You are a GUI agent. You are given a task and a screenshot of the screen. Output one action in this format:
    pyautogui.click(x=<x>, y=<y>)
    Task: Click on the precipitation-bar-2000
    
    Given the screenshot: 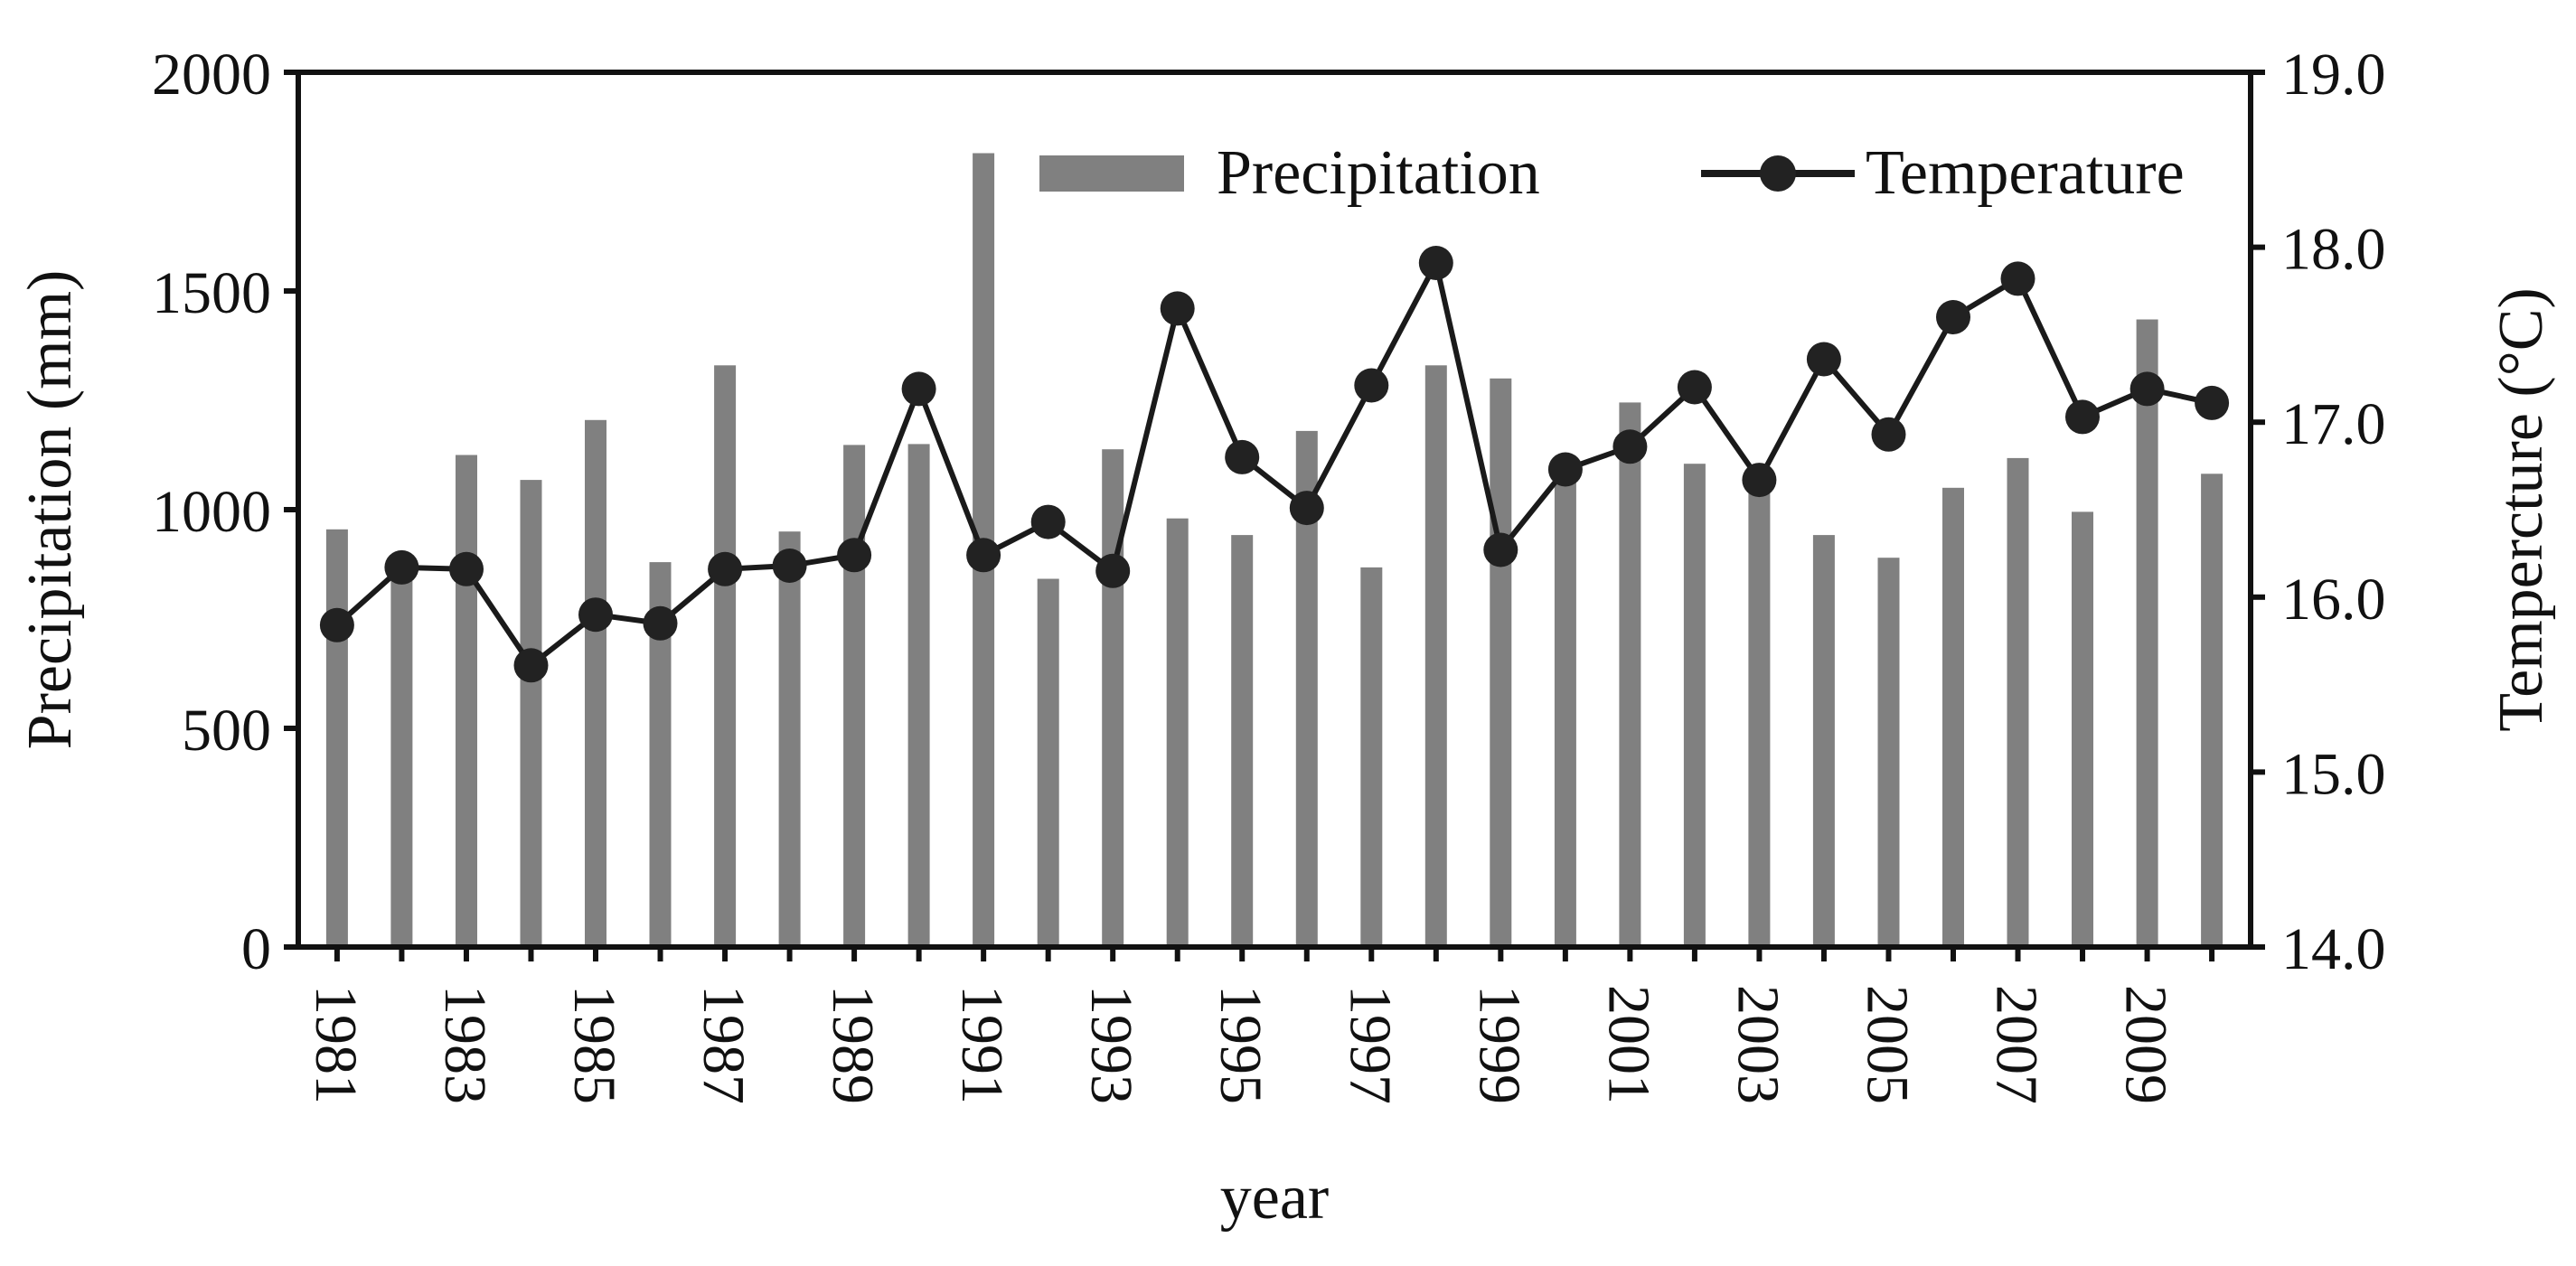 What is the action you would take?
    pyautogui.click(x=1565, y=704)
    